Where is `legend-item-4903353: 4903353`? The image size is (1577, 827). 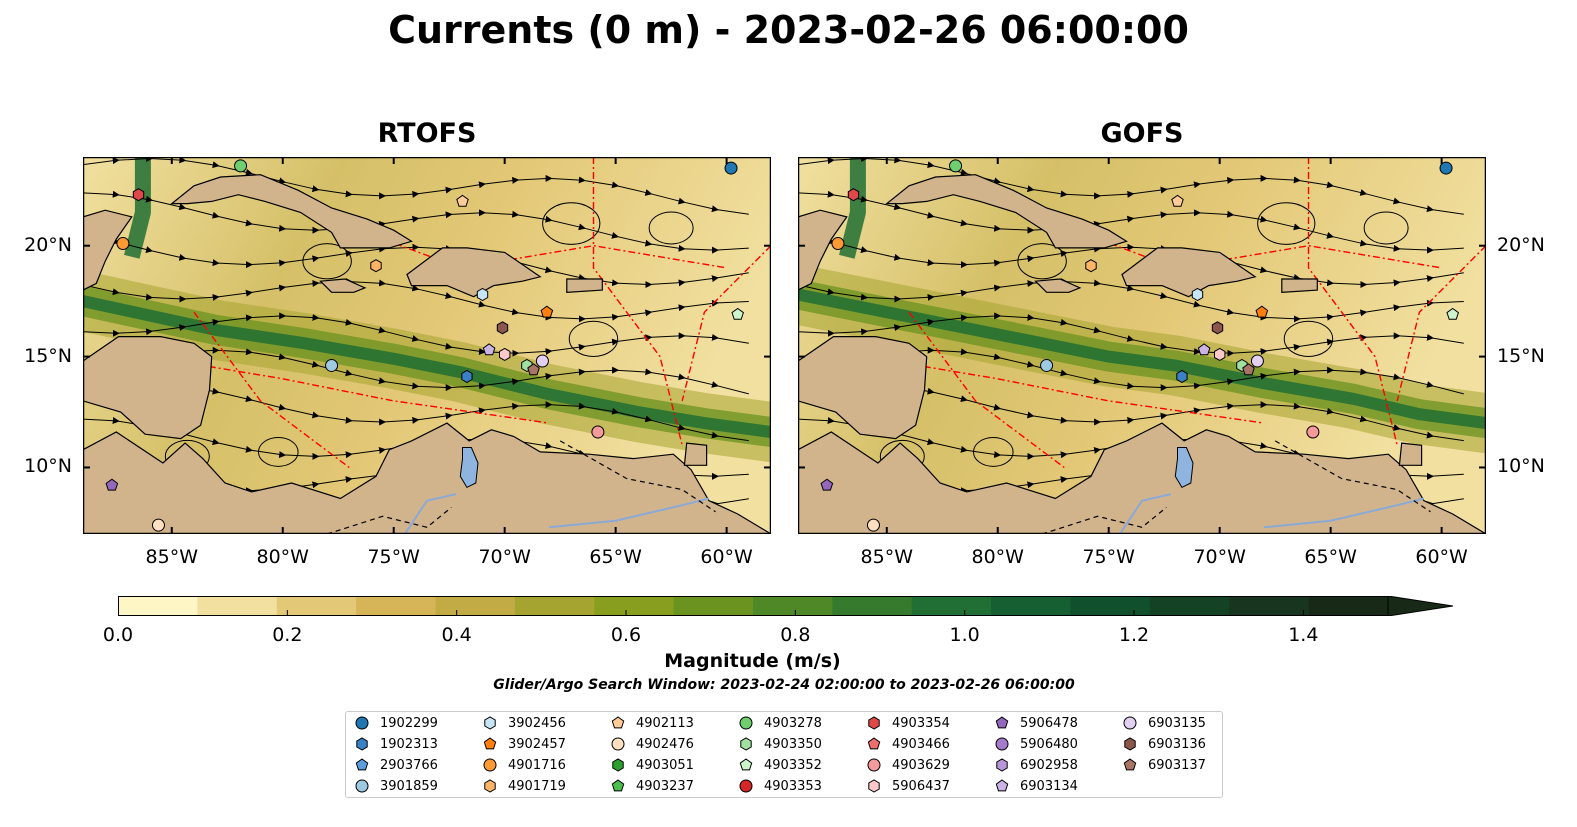 legend-item-4903353: 4903353 is located at coordinates (780, 786).